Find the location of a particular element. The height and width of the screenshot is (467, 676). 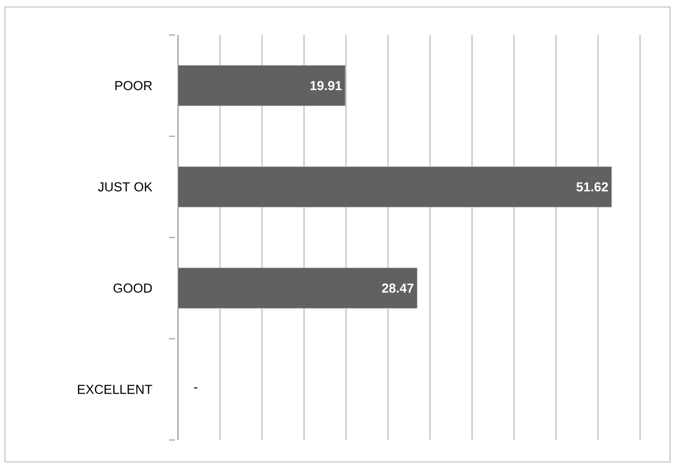

data-label: 28.47 is located at coordinates (398, 288).